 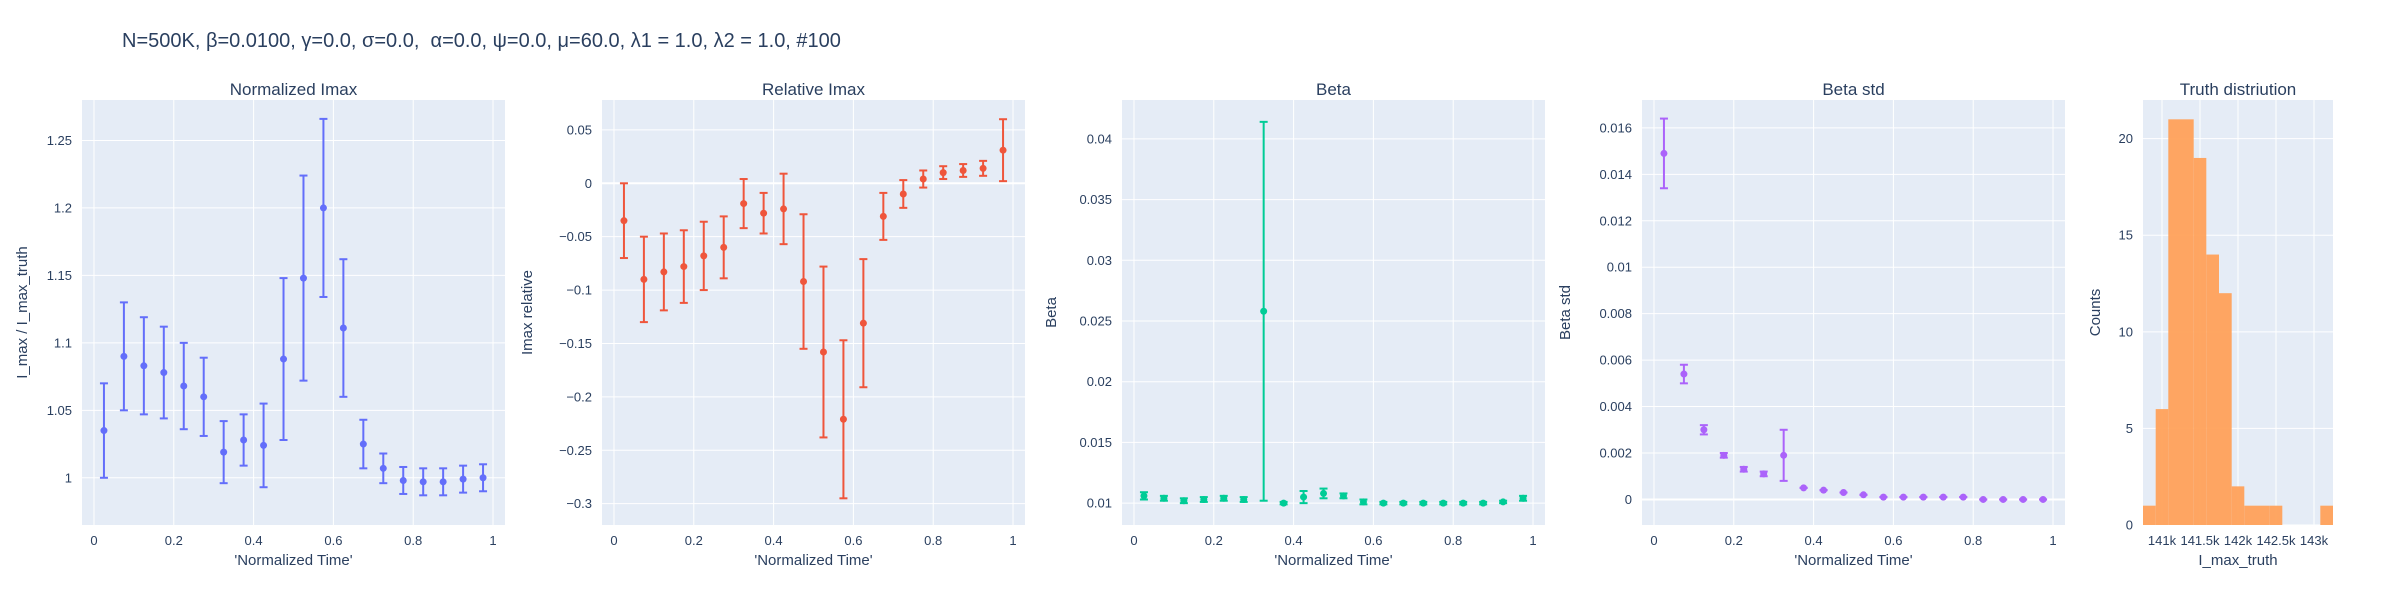 What do you see at coordinates (1615, 360) in the screenshot?
I see `y-tick-label: 0.006` at bounding box center [1615, 360].